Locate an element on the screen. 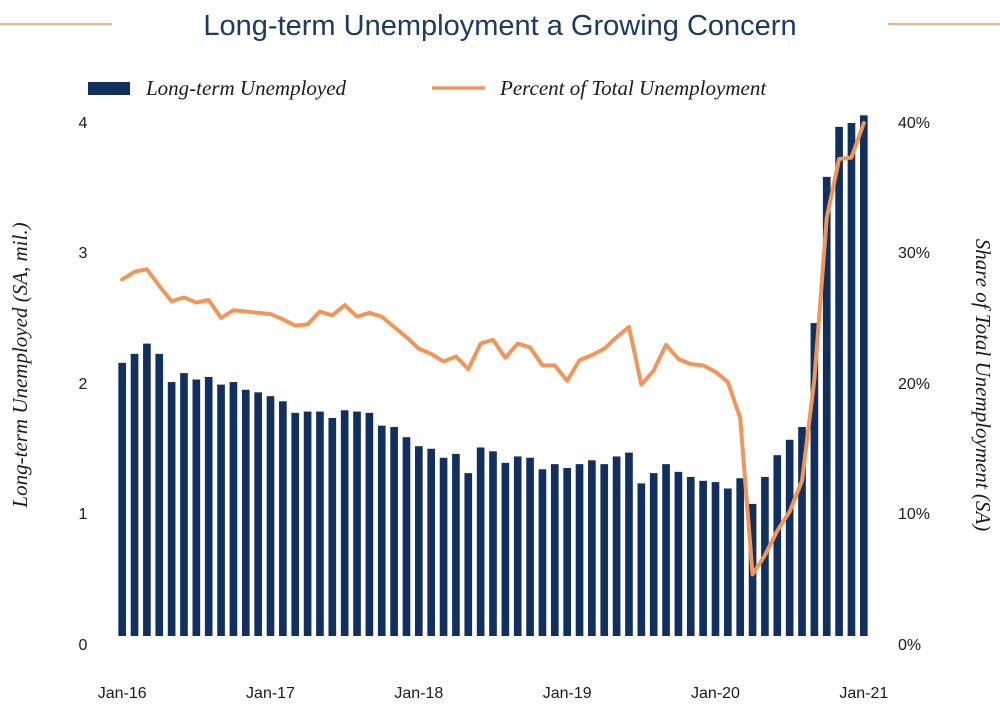  y-right-tick-2: 20% is located at coordinates (914, 384).